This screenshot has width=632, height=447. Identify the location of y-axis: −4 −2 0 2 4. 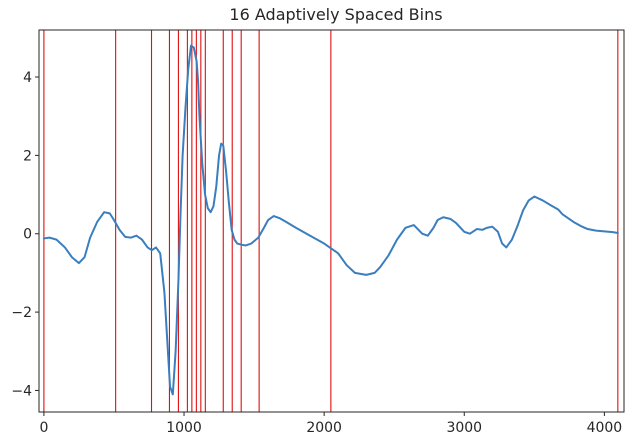
(25, 234).